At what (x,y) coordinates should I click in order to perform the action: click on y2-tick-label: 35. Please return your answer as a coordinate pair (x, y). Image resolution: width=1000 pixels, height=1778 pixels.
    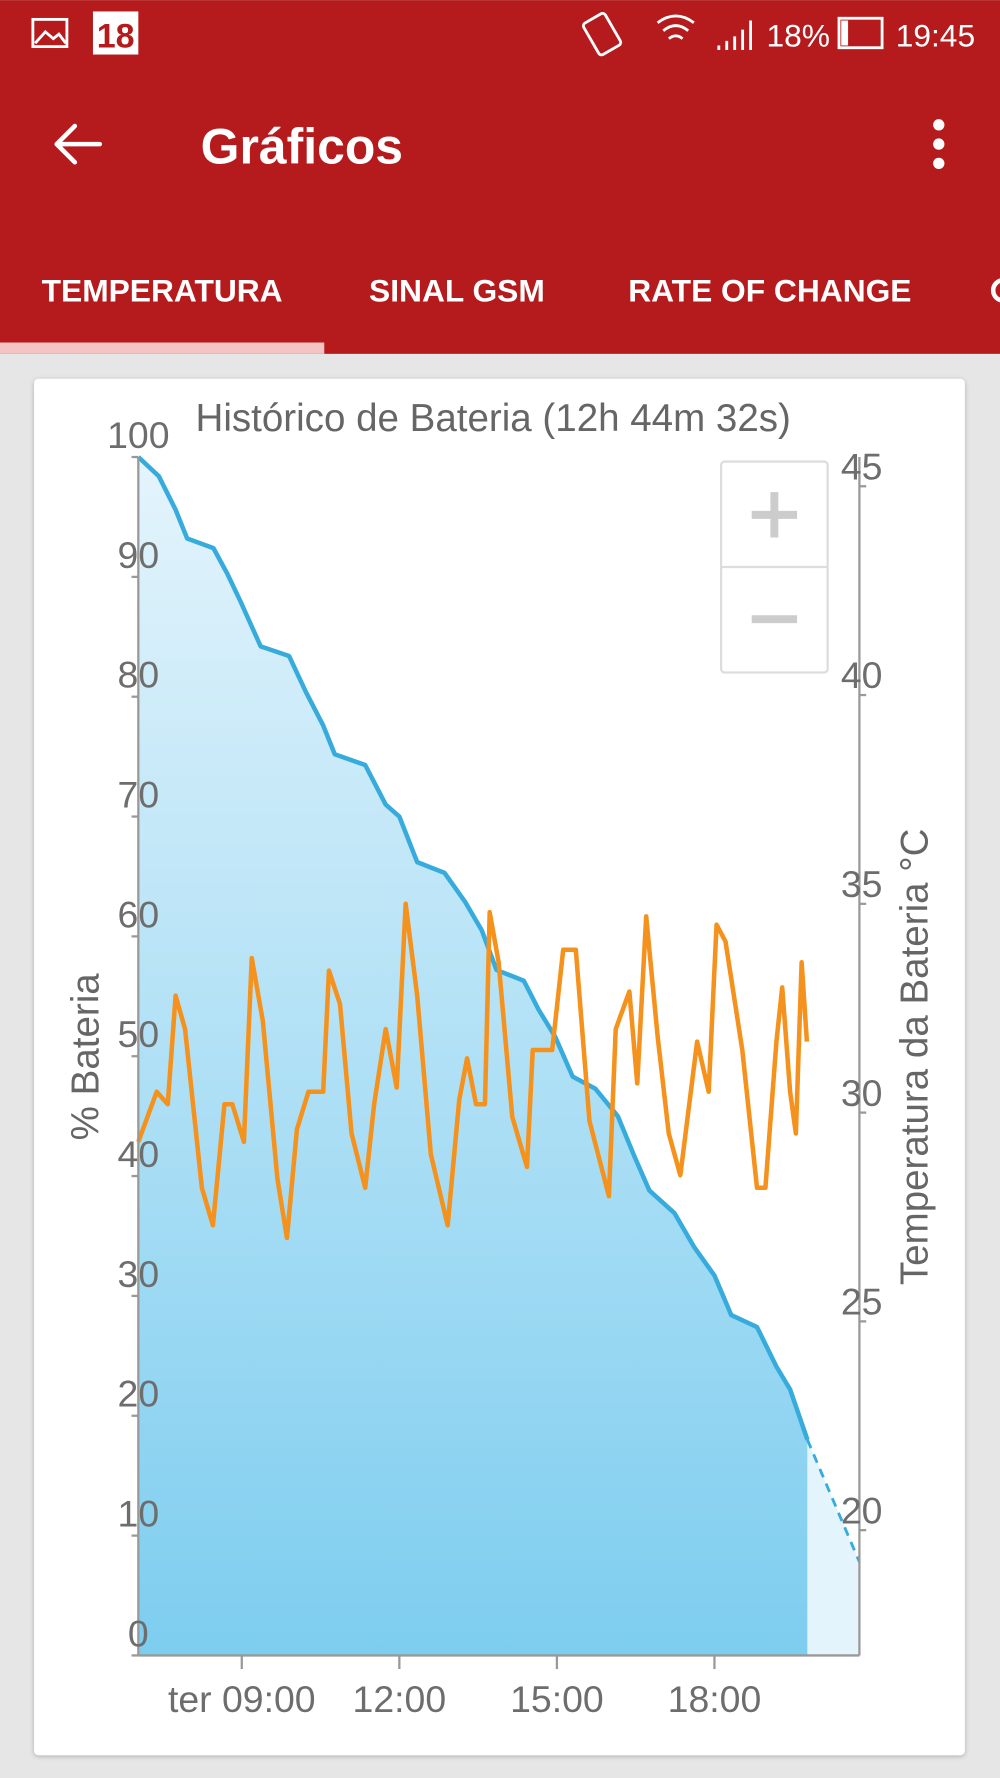
    Looking at the image, I should click on (862, 884).